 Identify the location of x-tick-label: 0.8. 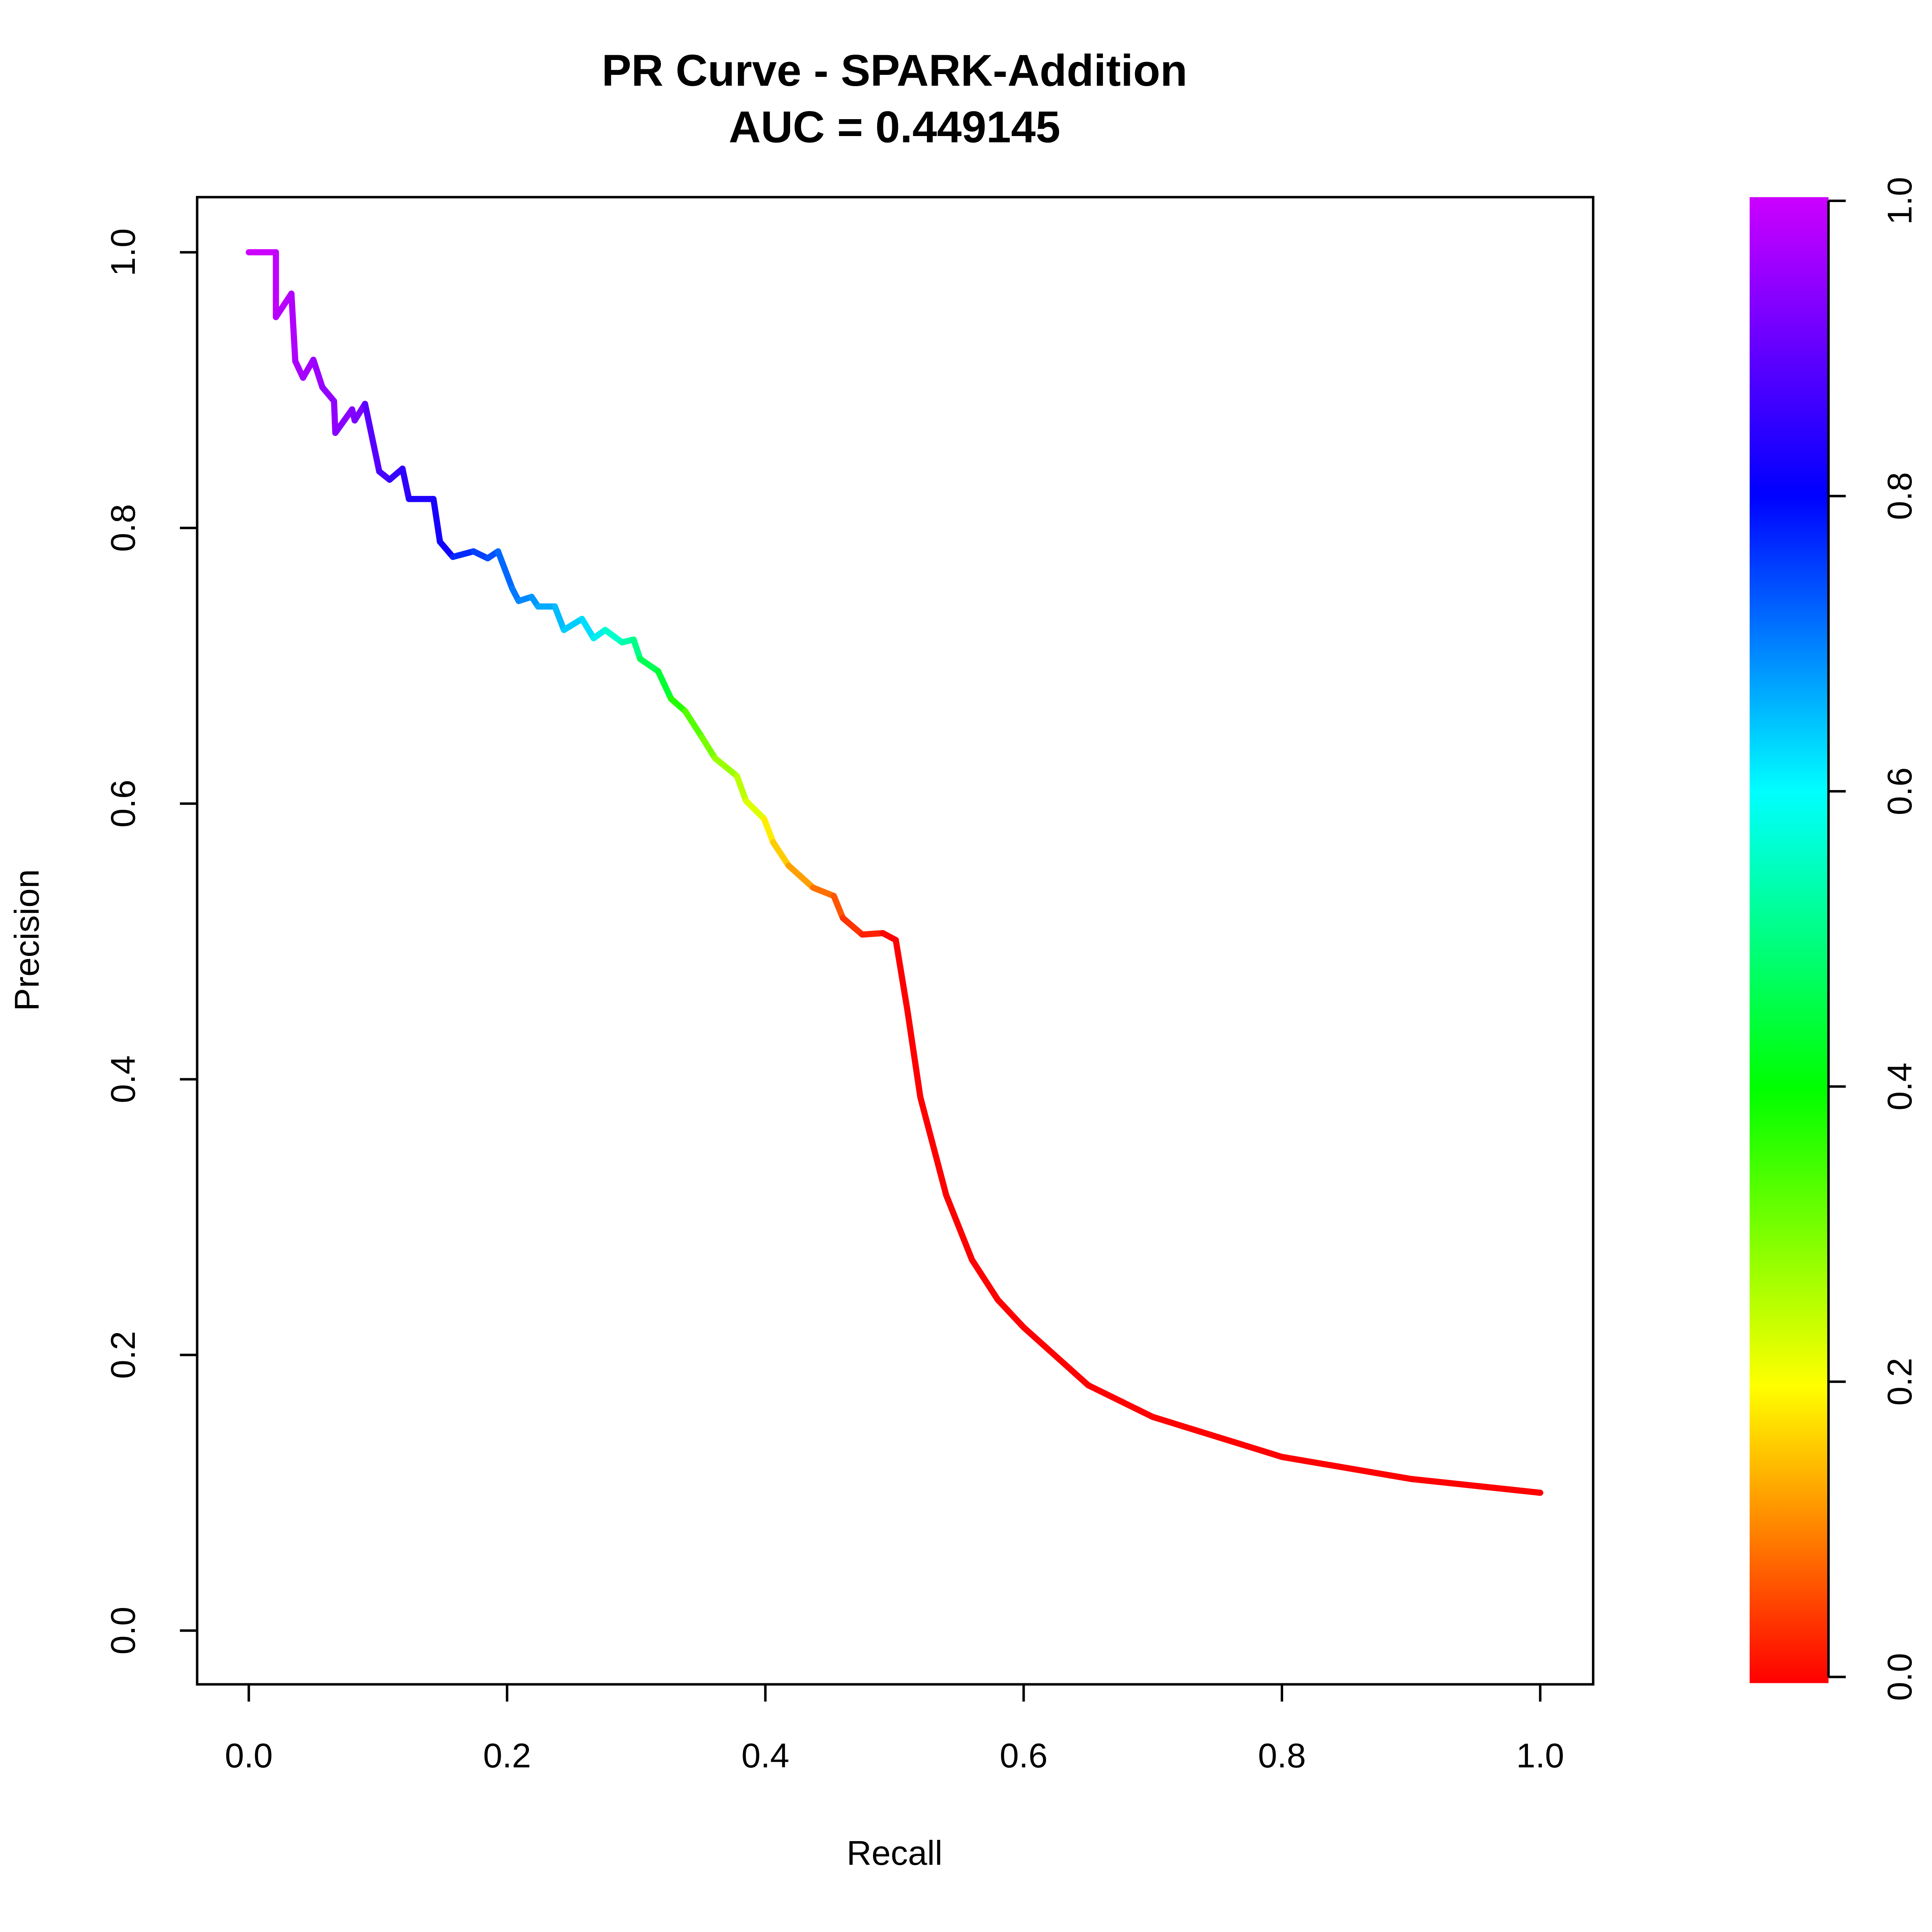
(1282, 1755).